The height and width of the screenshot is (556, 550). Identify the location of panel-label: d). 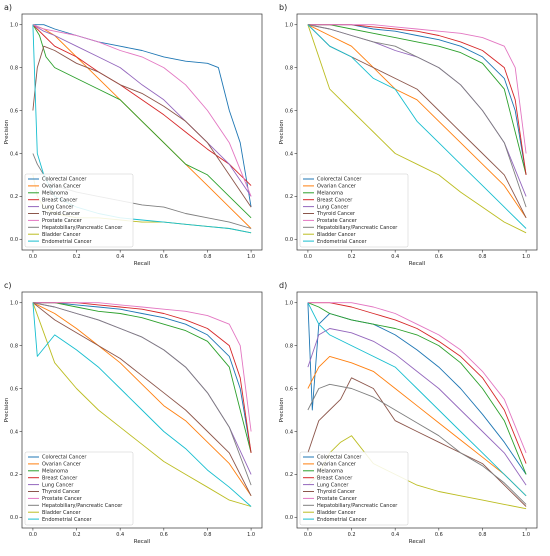
(283, 285).